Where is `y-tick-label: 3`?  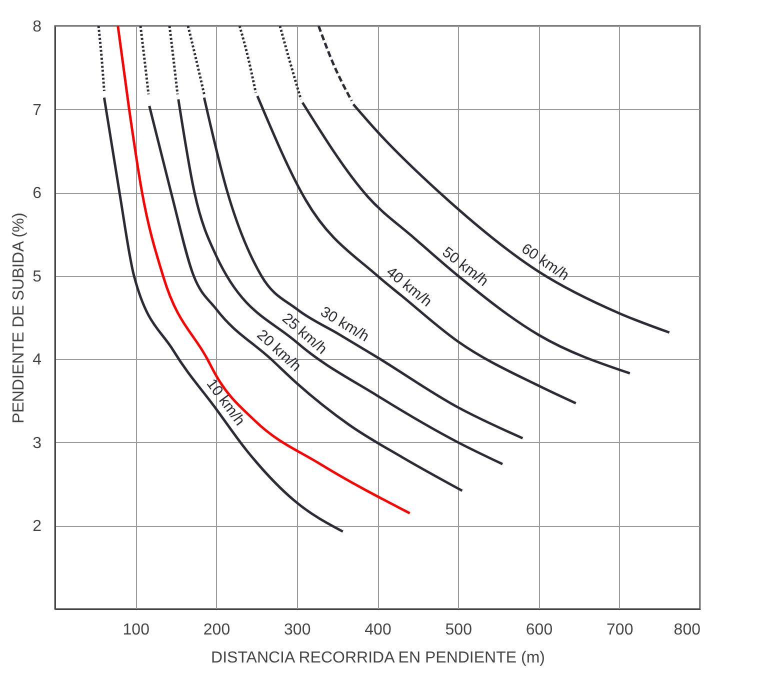
y-tick-label: 3 is located at coordinates (37, 443).